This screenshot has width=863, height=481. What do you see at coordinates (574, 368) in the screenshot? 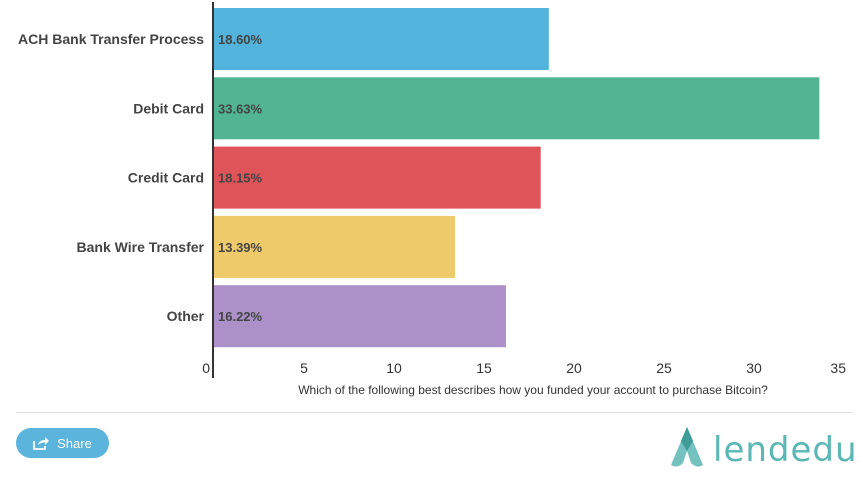
I see `x-tick-label: 20` at bounding box center [574, 368].